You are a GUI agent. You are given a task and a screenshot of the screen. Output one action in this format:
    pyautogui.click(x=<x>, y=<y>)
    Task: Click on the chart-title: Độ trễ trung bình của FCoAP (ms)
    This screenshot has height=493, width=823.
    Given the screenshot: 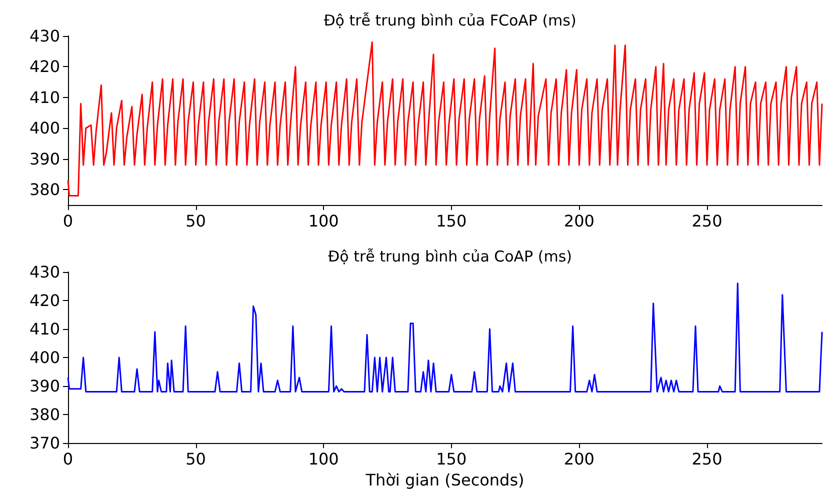 What is the action you would take?
    pyautogui.click(x=450, y=21)
    